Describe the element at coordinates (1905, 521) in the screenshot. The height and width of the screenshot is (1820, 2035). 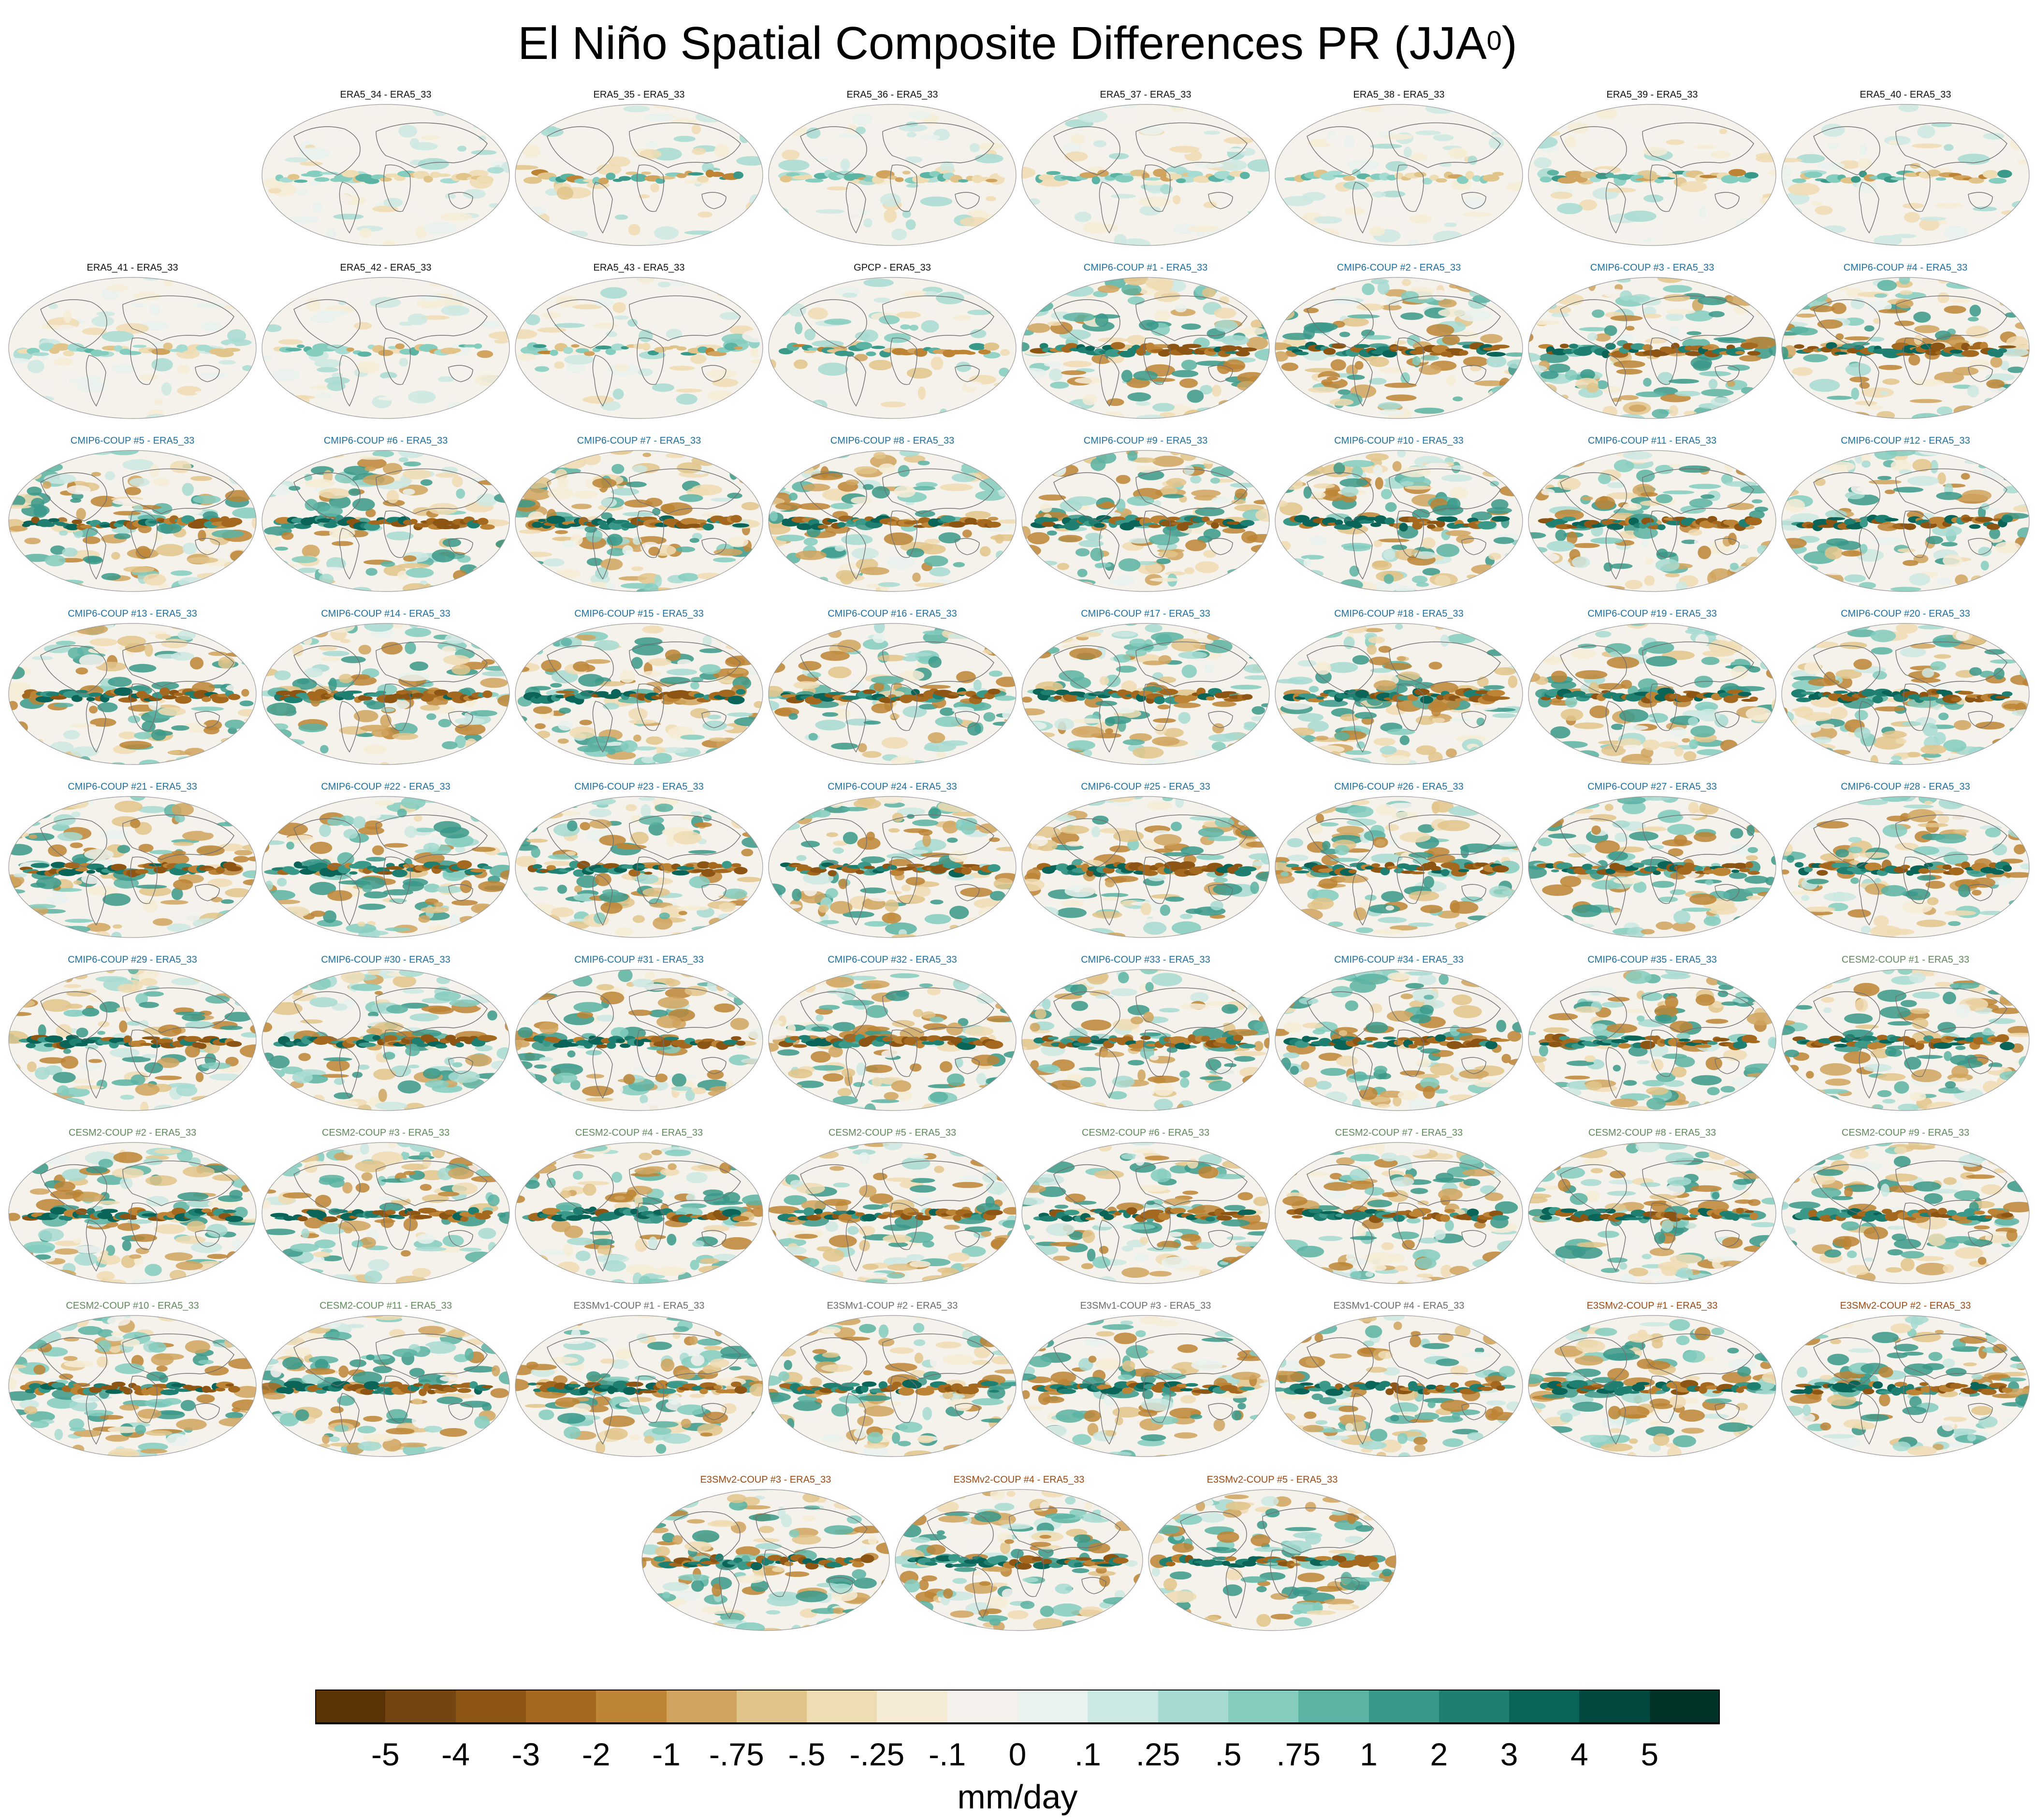
I see `map-border` at that location.